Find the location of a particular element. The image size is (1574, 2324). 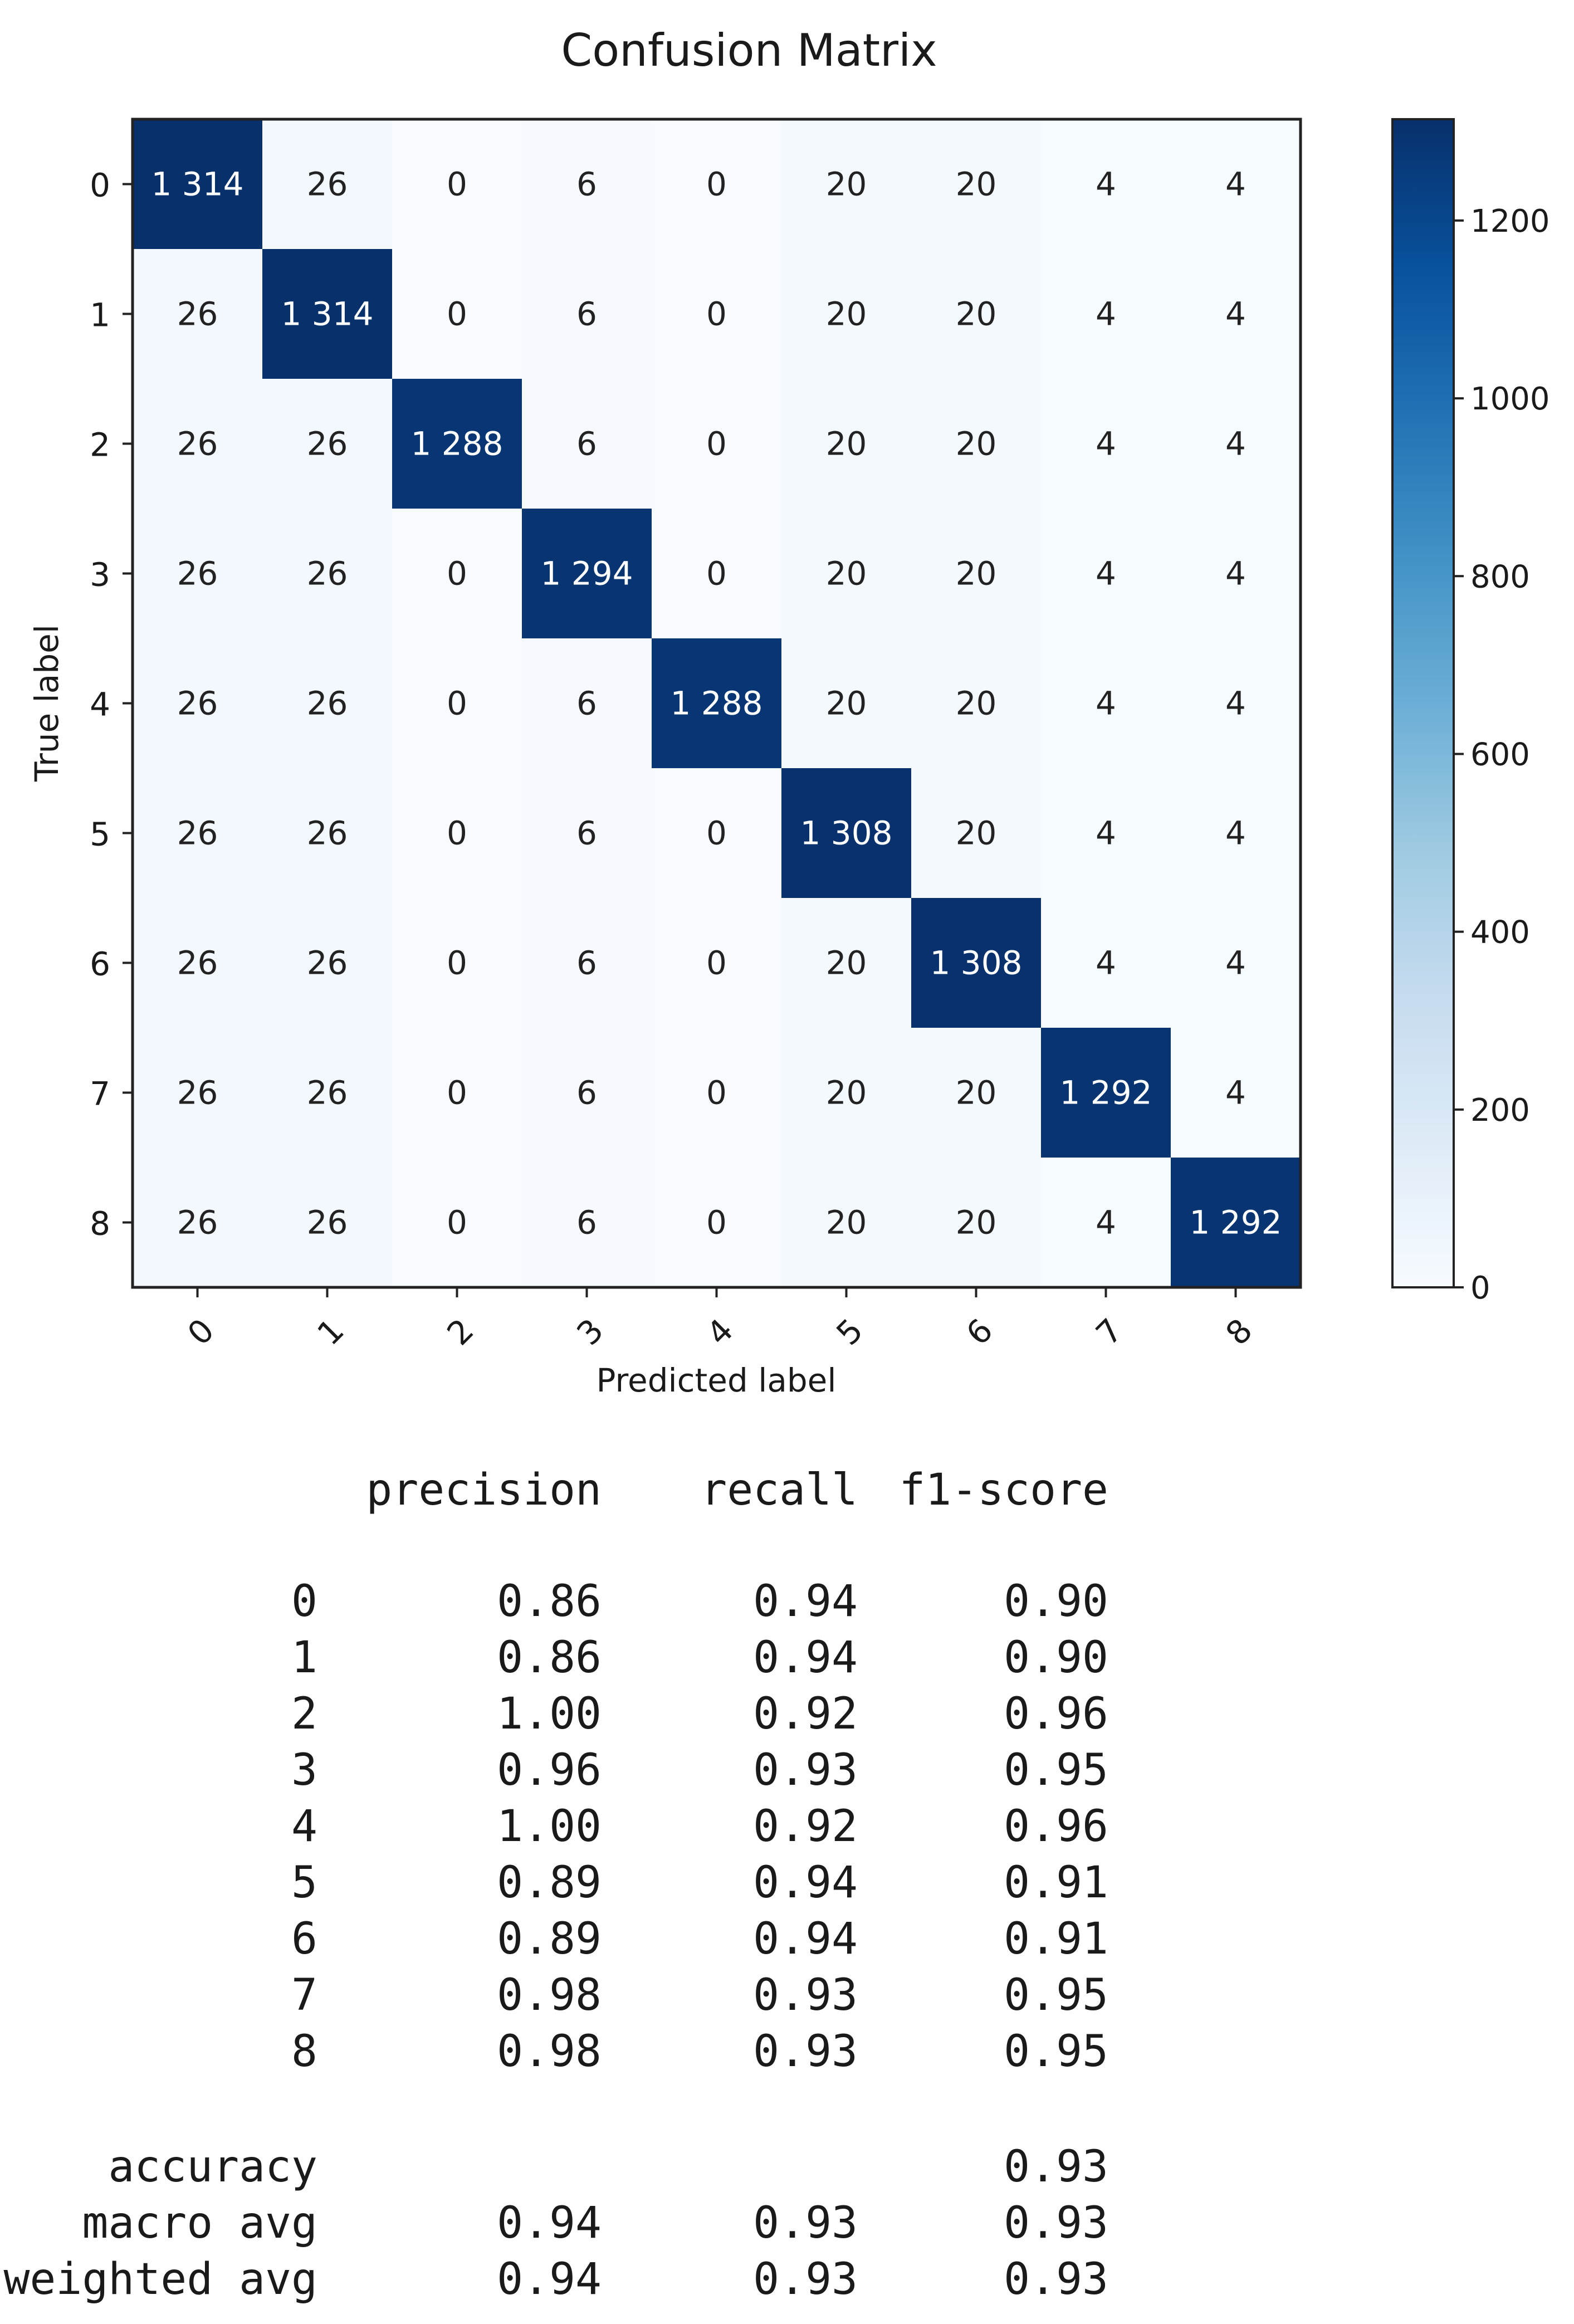

cell-label: 1 308 is located at coordinates (976, 963).